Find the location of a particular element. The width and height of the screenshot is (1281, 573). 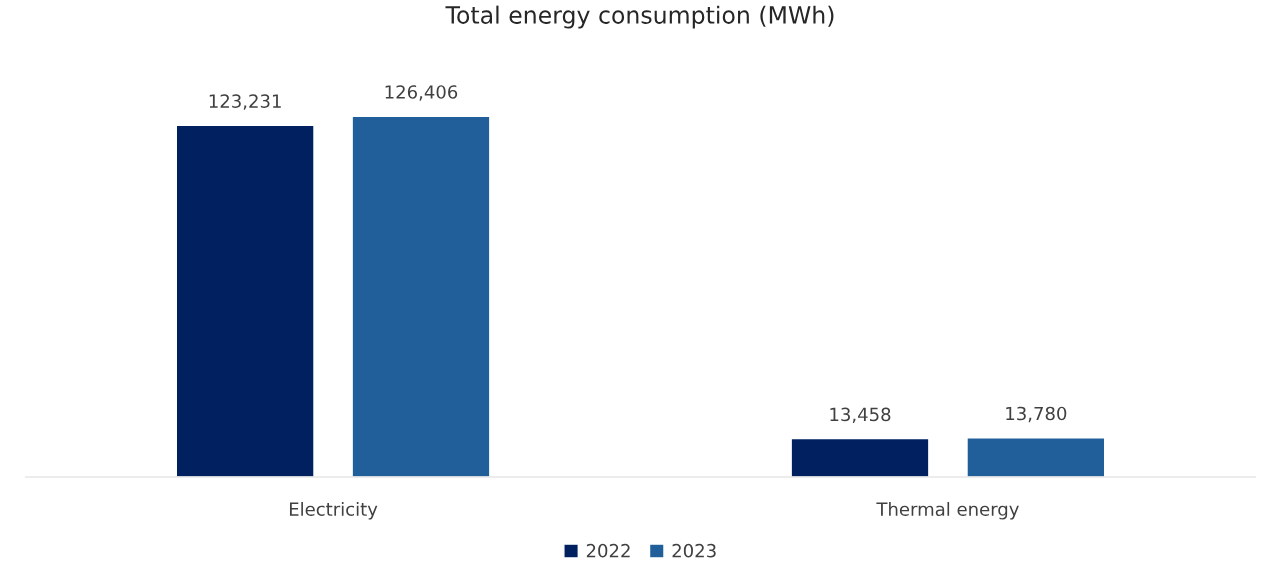

data-label: 123,231 is located at coordinates (245, 102).